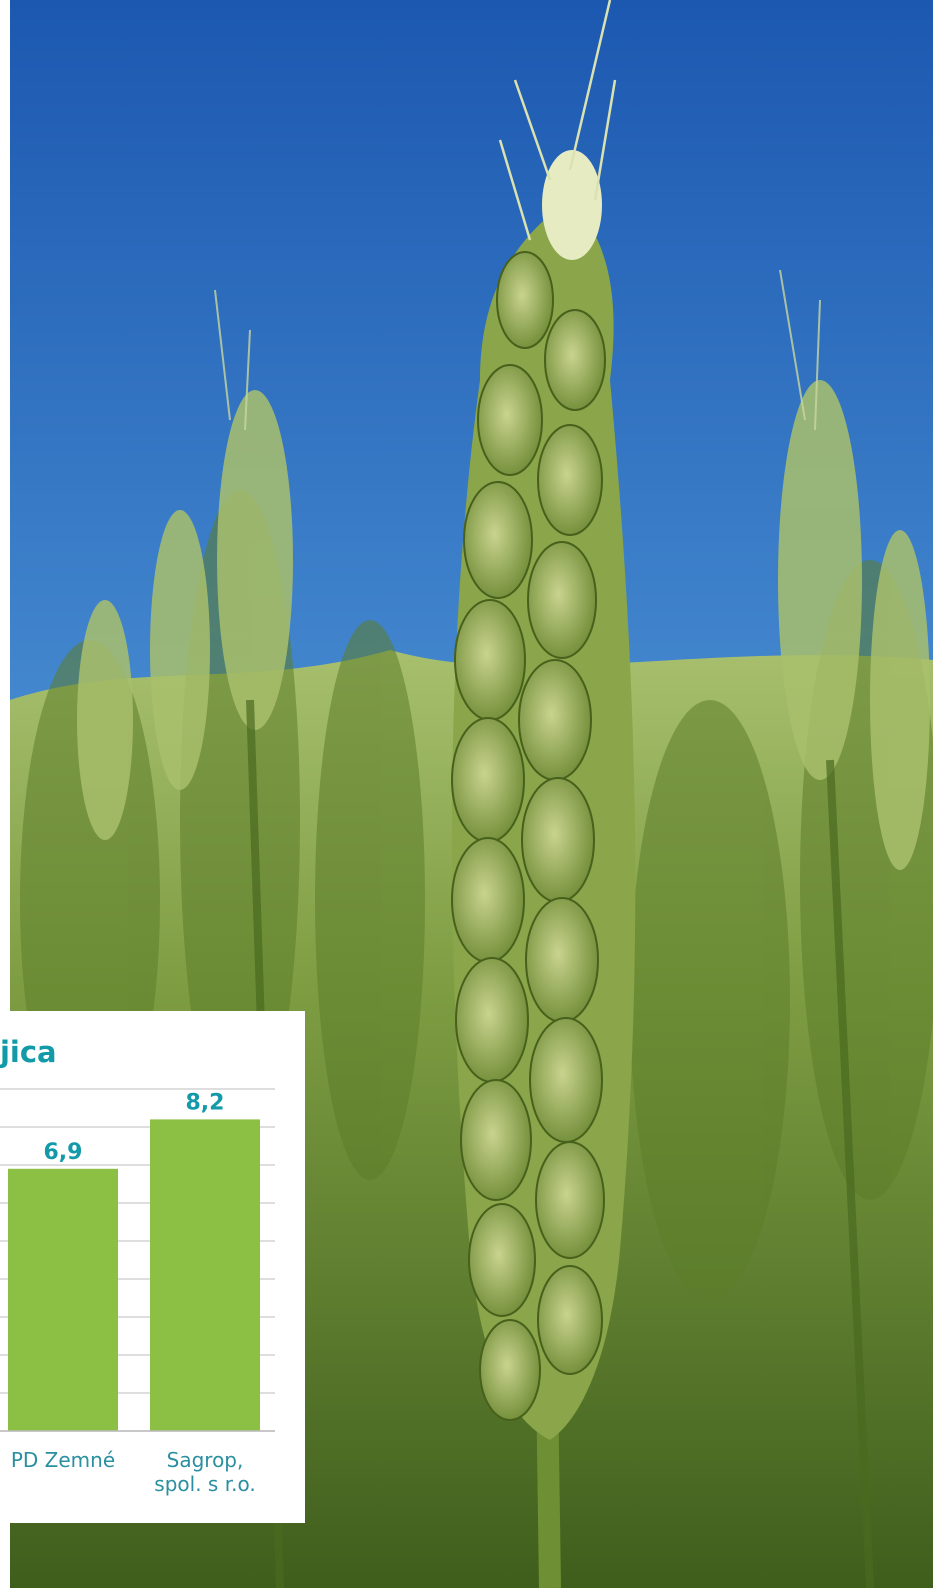  I want to click on category-label: Sagrop, spol. s r.o., so click(204, 1472).